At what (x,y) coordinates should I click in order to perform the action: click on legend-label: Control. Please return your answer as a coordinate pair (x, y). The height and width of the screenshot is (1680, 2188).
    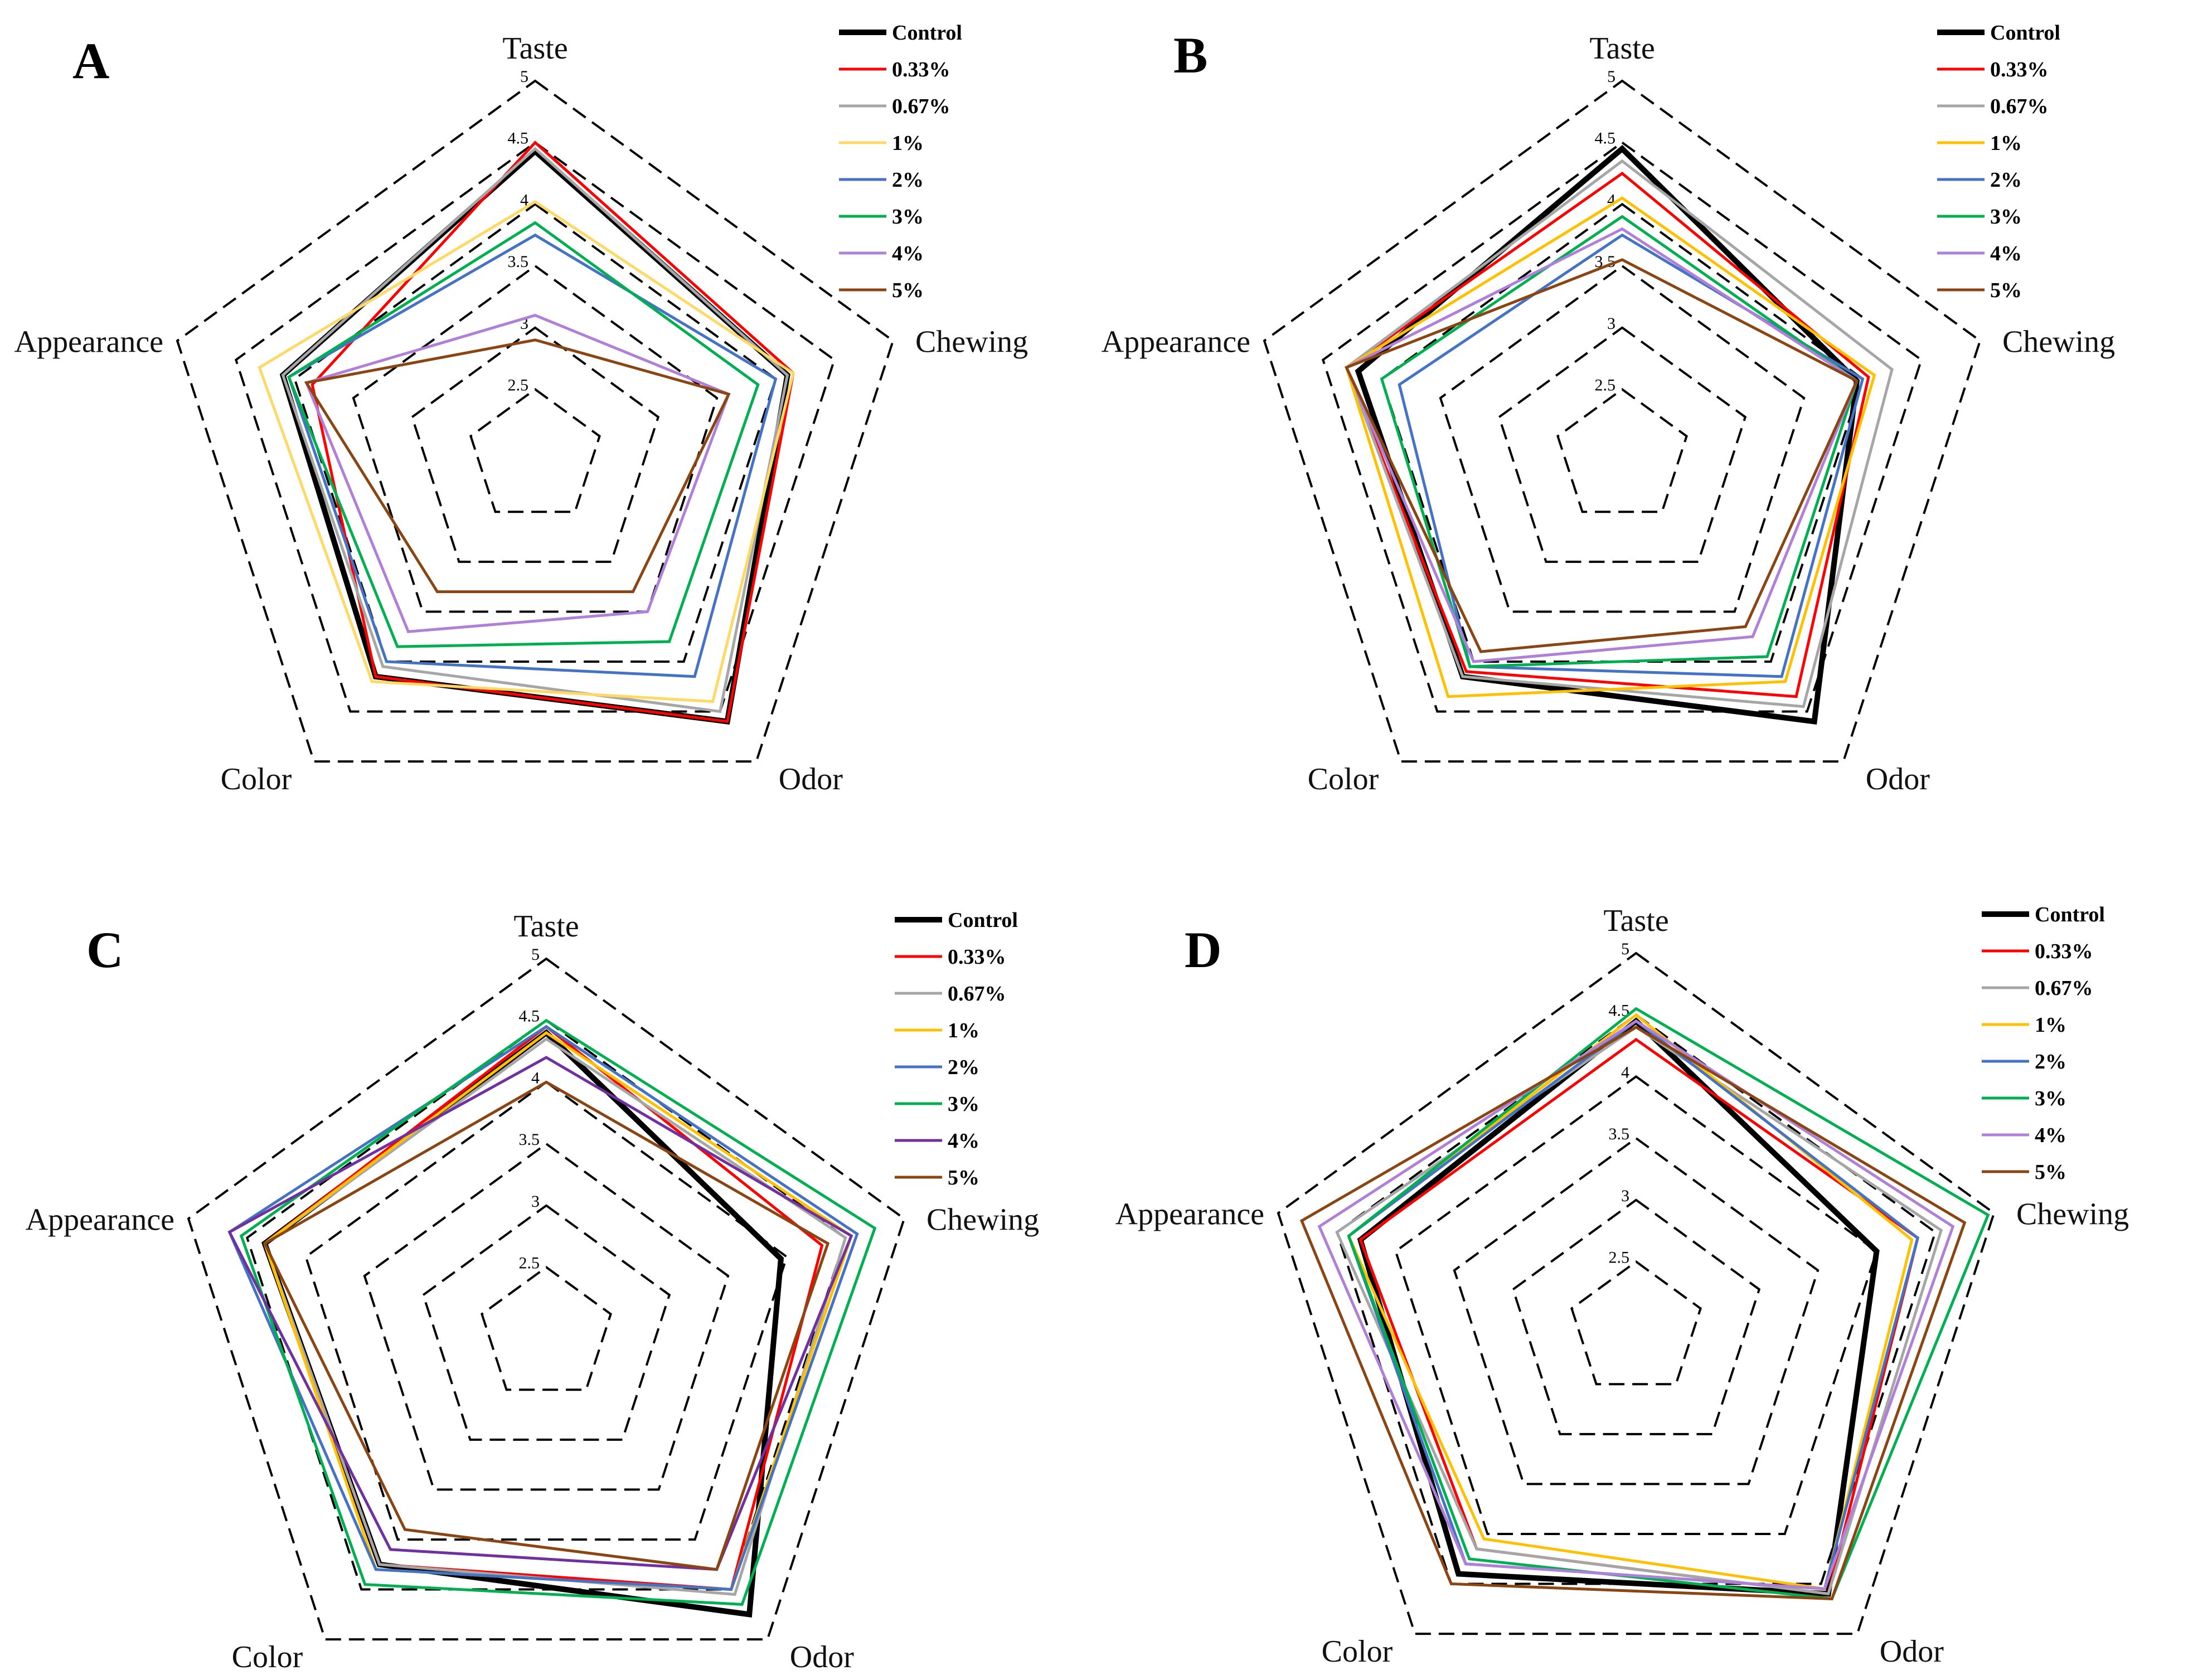
    Looking at the image, I should click on (2025, 33).